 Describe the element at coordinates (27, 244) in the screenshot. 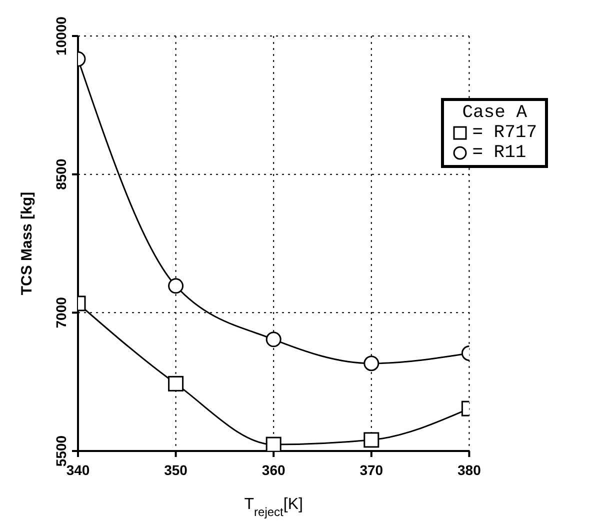

I see `y-axis-title: TCS Mass [kg]` at that location.